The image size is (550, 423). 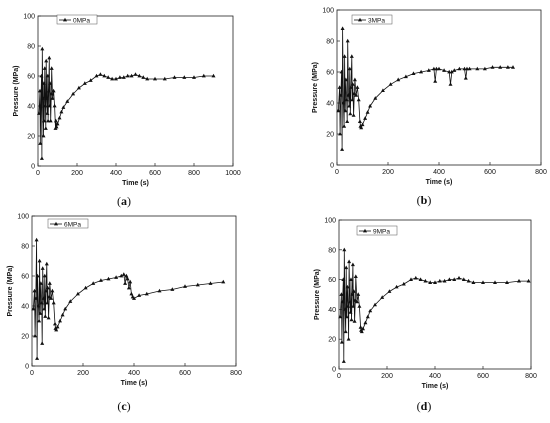 What do you see at coordinates (25, 277) in the screenshot?
I see `y-tick-label: 60` at bounding box center [25, 277].